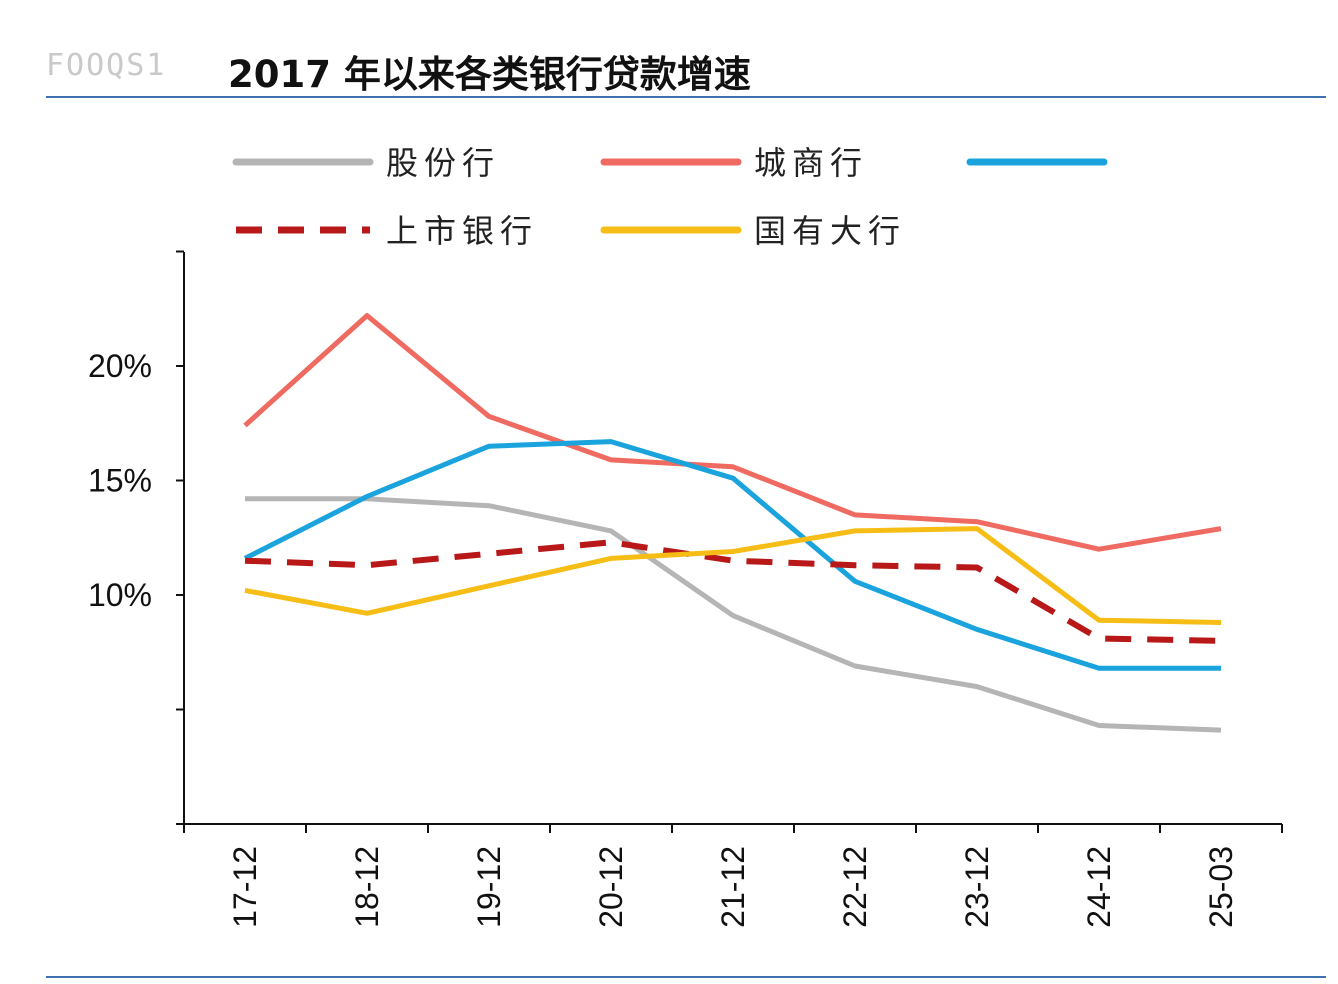  What do you see at coordinates (443, 163) in the screenshot?
I see `legend-label-0: 股份行` at bounding box center [443, 163].